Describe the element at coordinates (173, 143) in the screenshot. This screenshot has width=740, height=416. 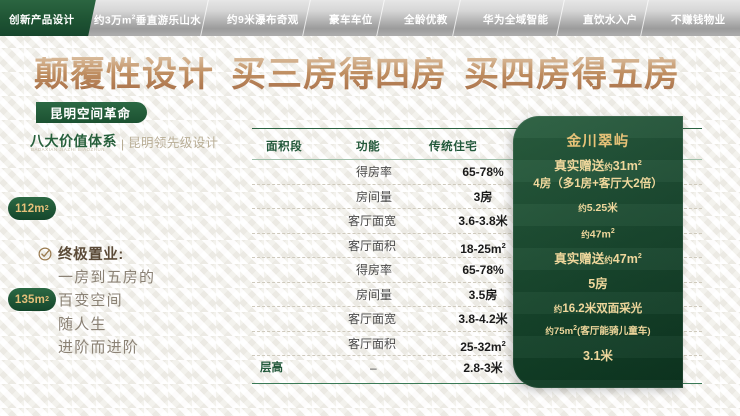
I see `brand-value-system-subtitle: 昆明领先级设计` at that location.